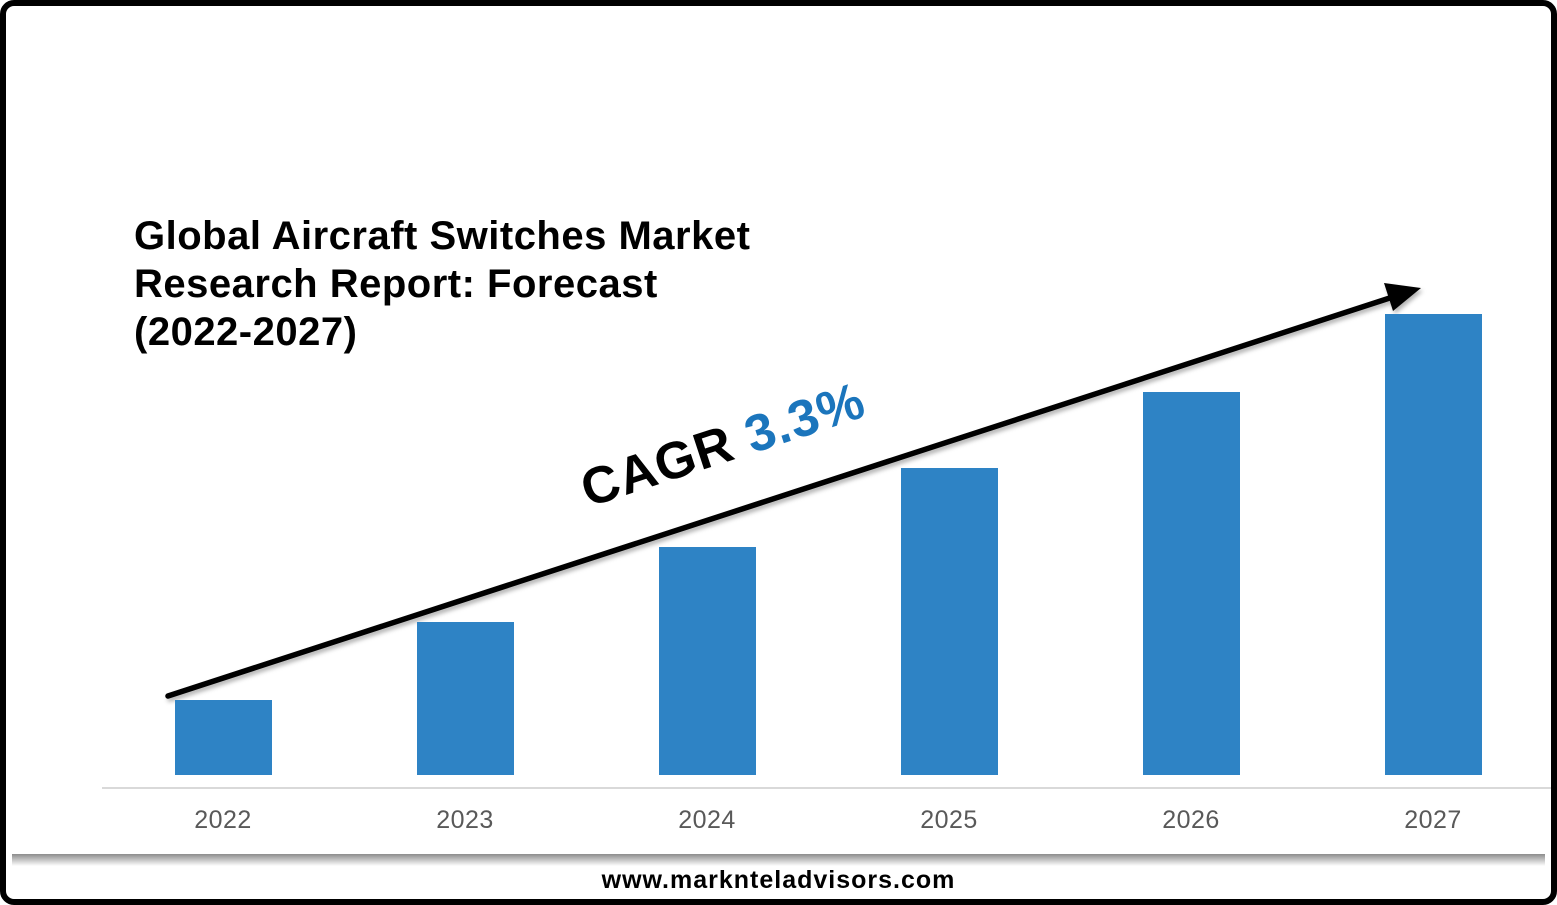 Image resolution: width=1557 pixels, height=905 pixels. Describe the element at coordinates (1191, 583) in the screenshot. I see `bar-2026` at that location.